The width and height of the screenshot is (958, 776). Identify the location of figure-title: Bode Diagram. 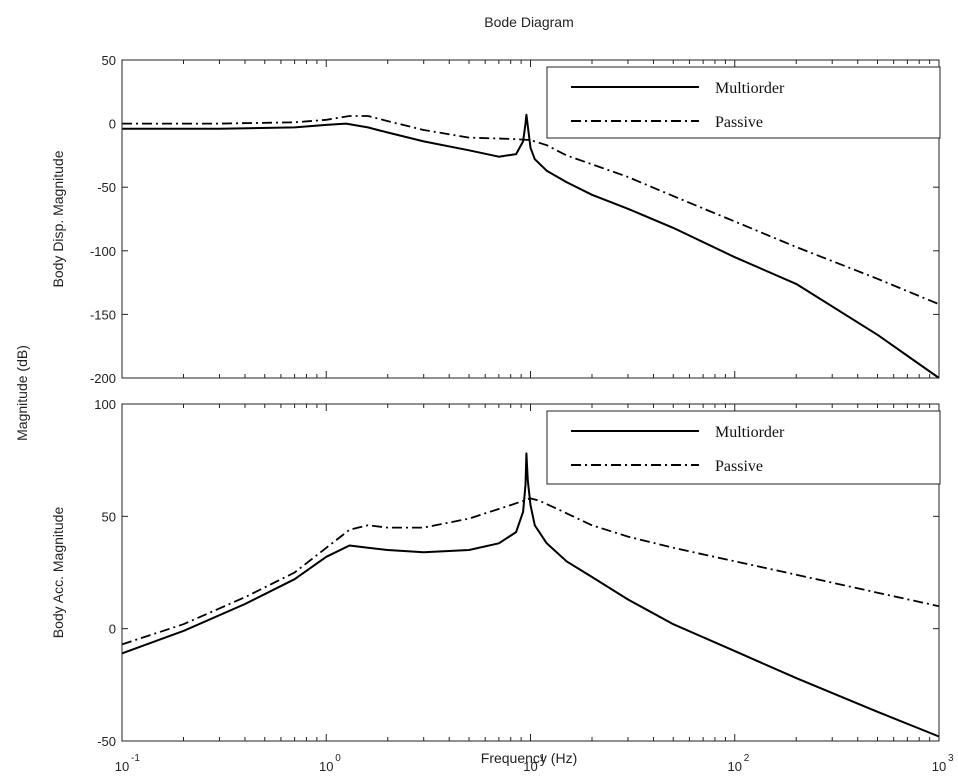
(529, 22).